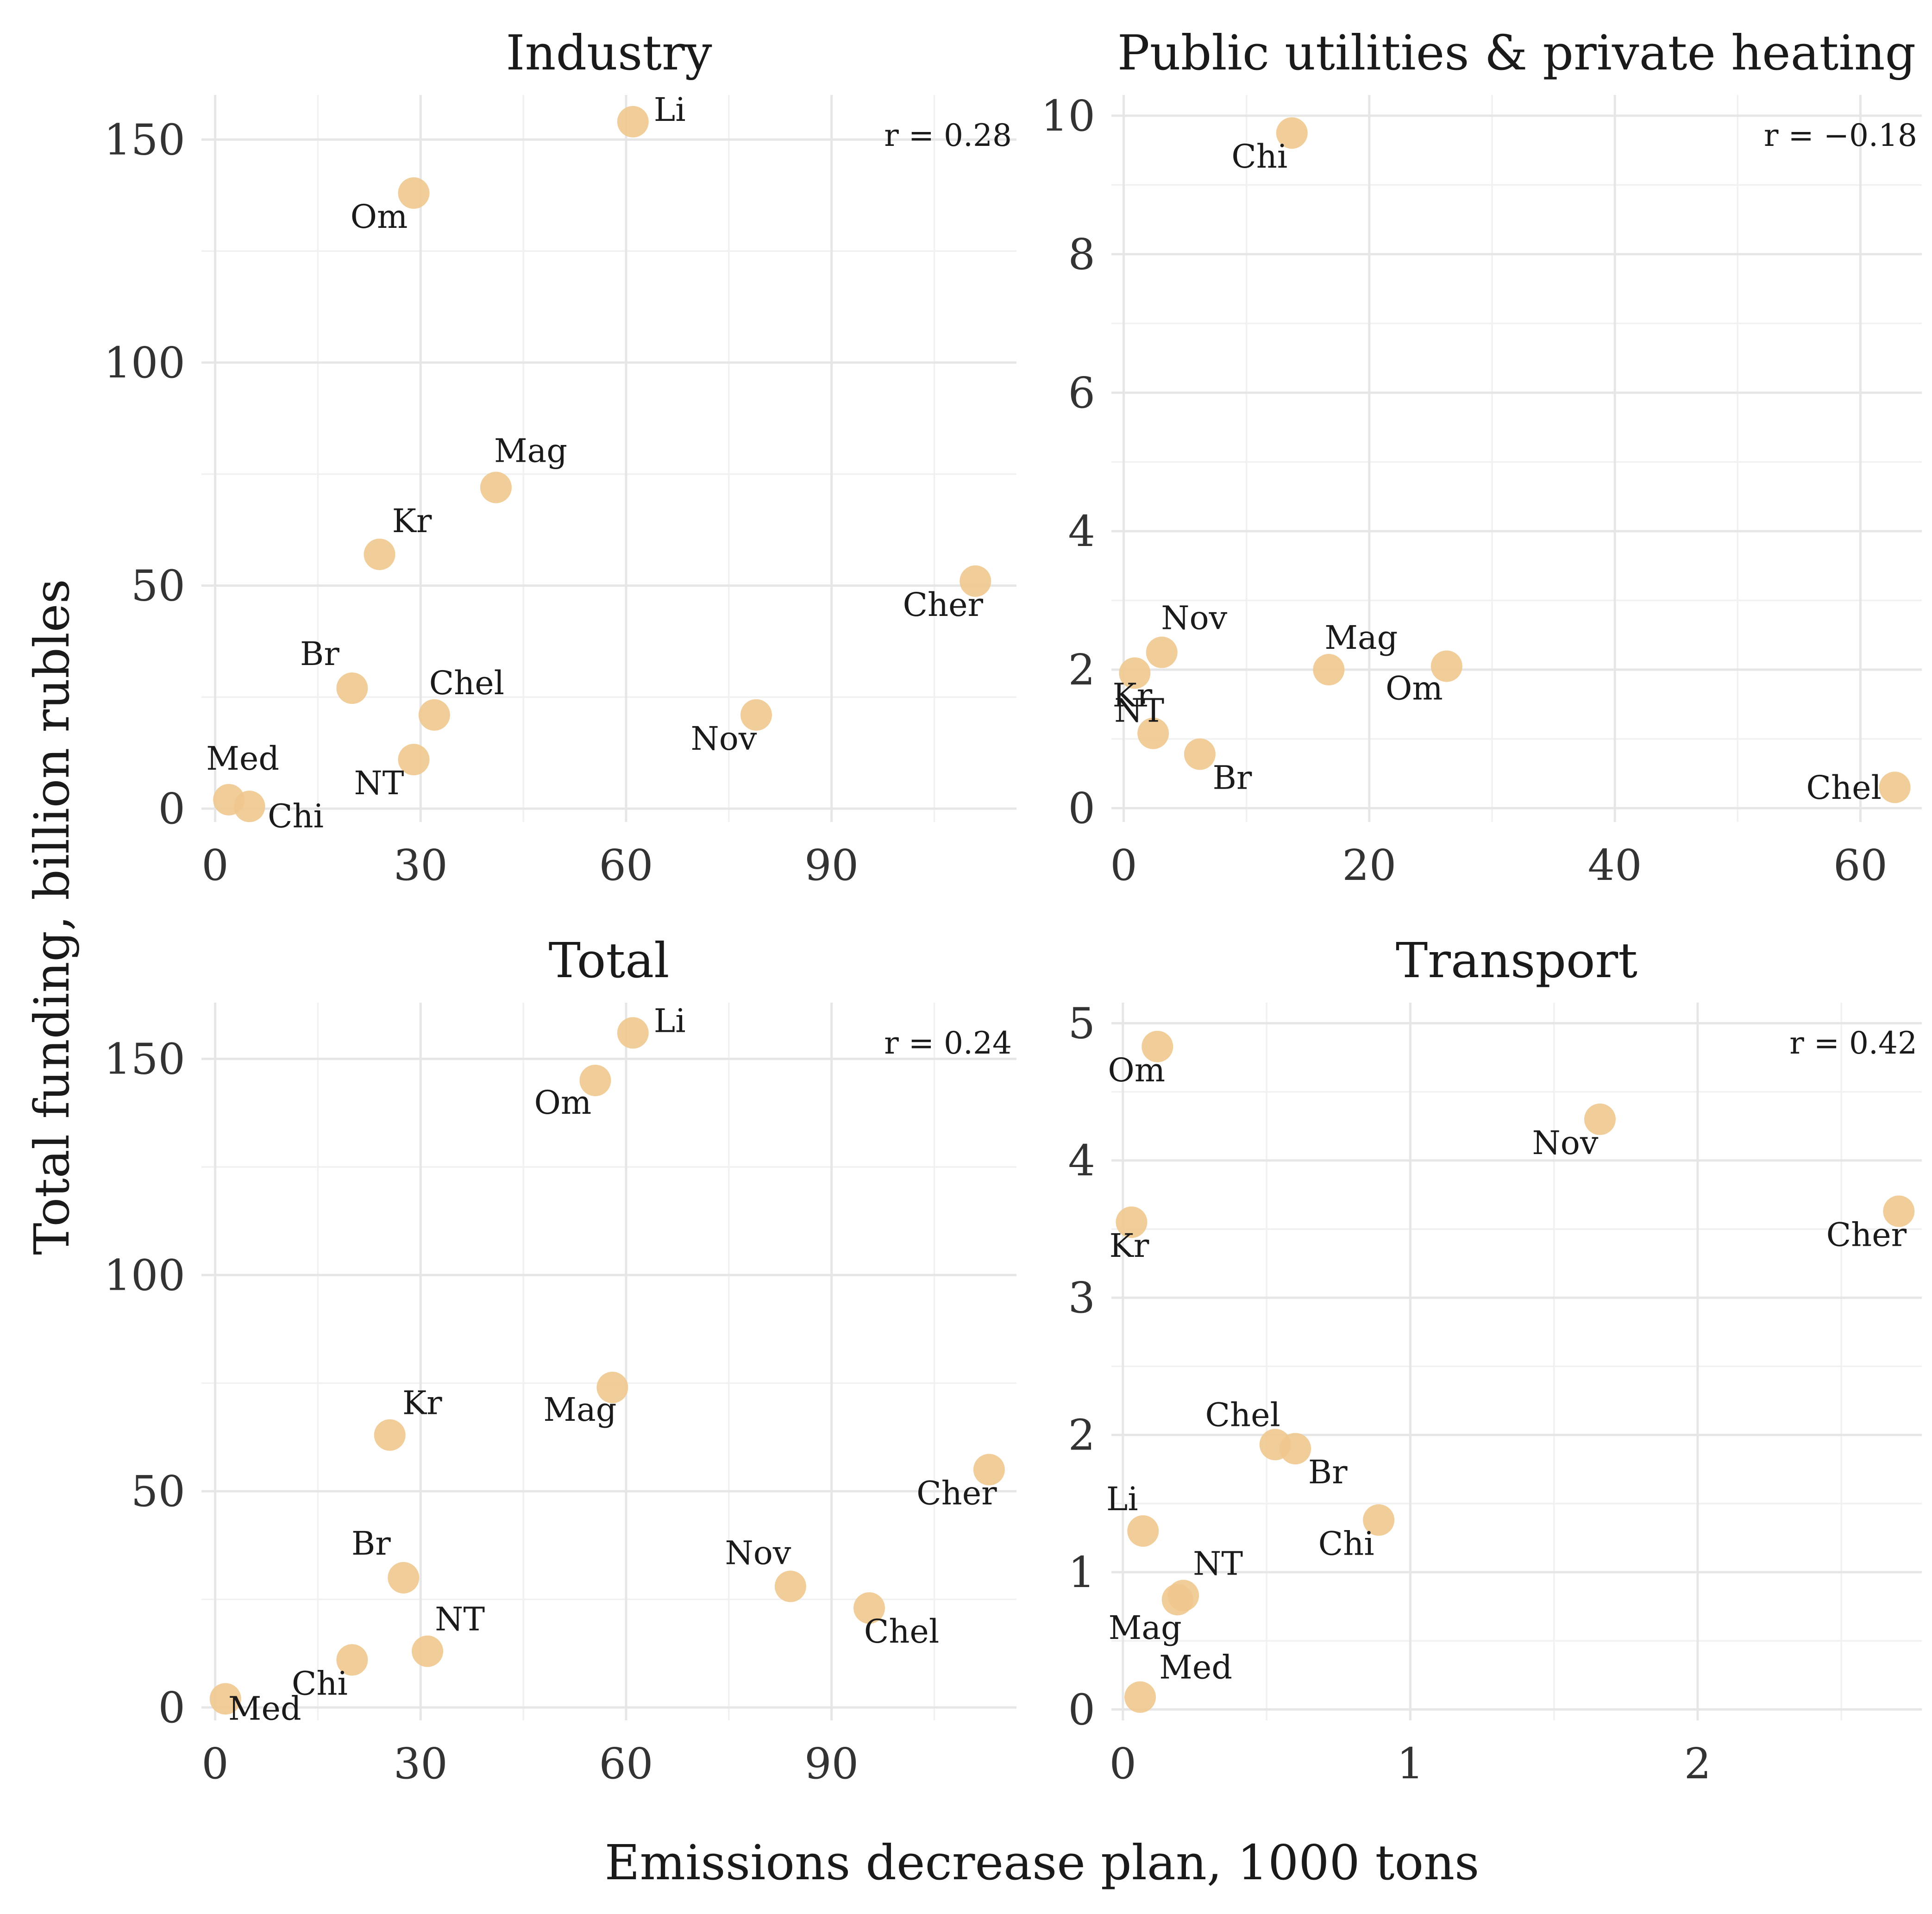 The height and width of the screenshot is (1914, 1932). Describe the element at coordinates (1068, 116) in the screenshot. I see `y-tick-label: 10` at that location.